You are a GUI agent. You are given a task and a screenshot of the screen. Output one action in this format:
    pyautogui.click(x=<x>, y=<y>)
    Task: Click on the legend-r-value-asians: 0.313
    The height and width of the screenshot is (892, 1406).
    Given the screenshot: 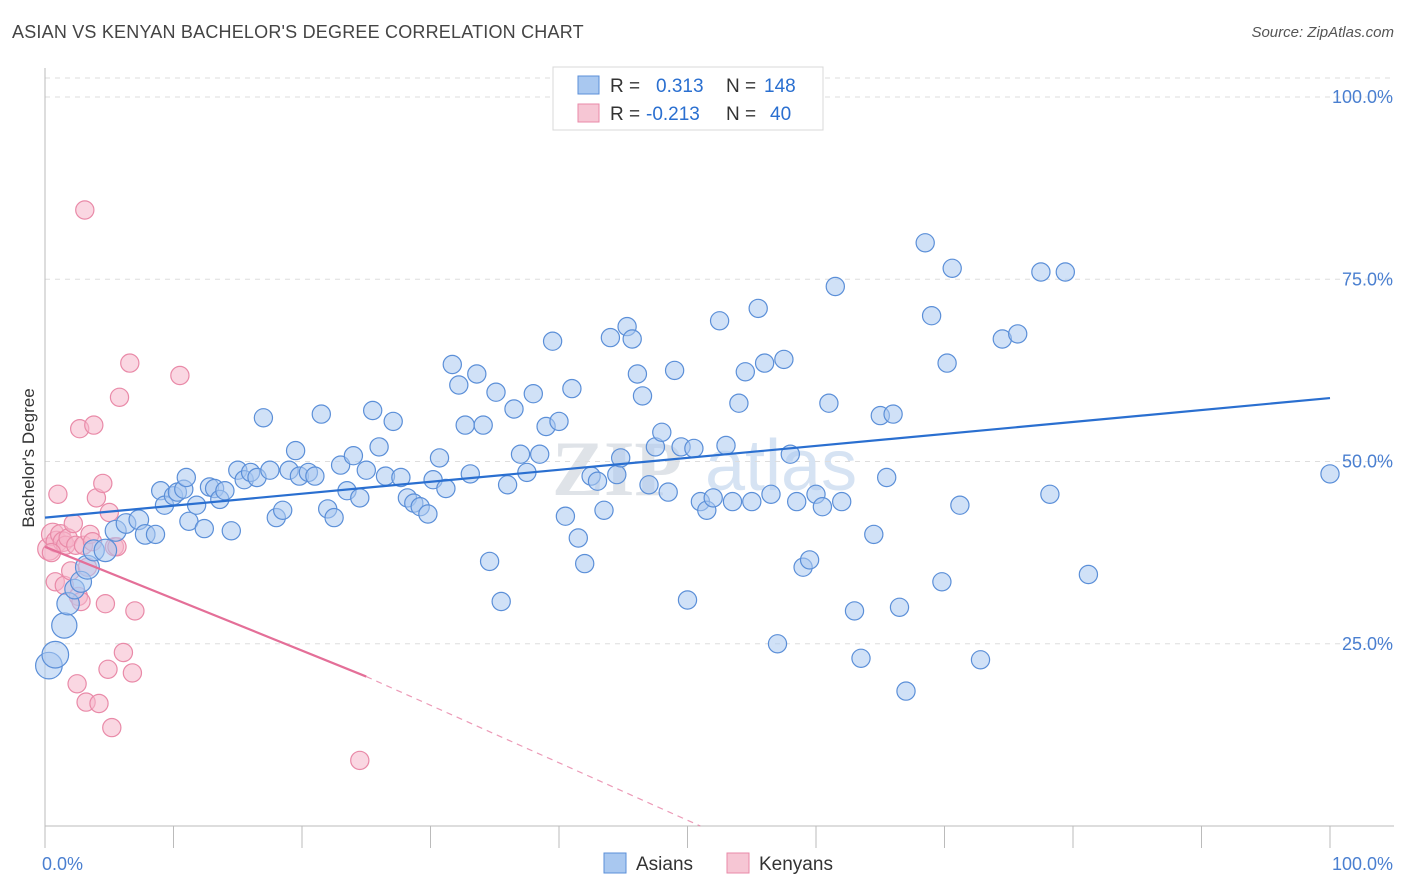 What is the action you would take?
    pyautogui.click(x=680, y=86)
    